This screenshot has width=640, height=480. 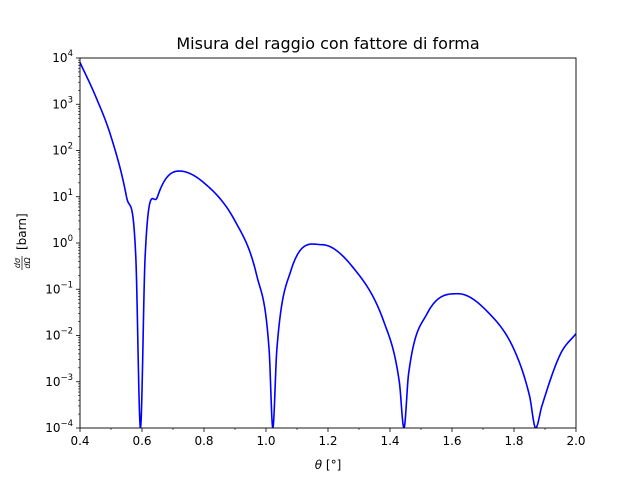 What do you see at coordinates (62, 57) in the screenshot?
I see `y-tick-label: 10⁴` at bounding box center [62, 57].